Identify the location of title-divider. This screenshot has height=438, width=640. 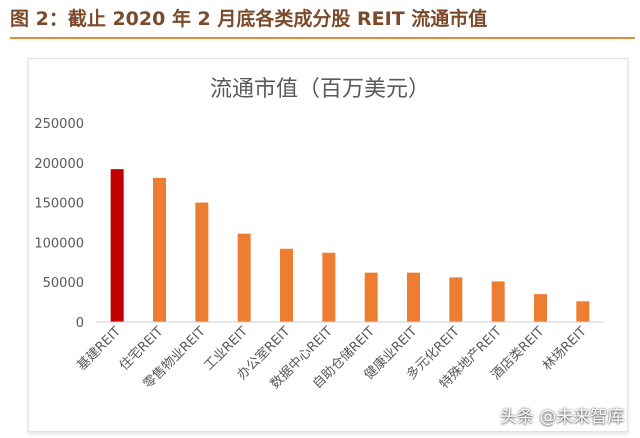
(322, 38).